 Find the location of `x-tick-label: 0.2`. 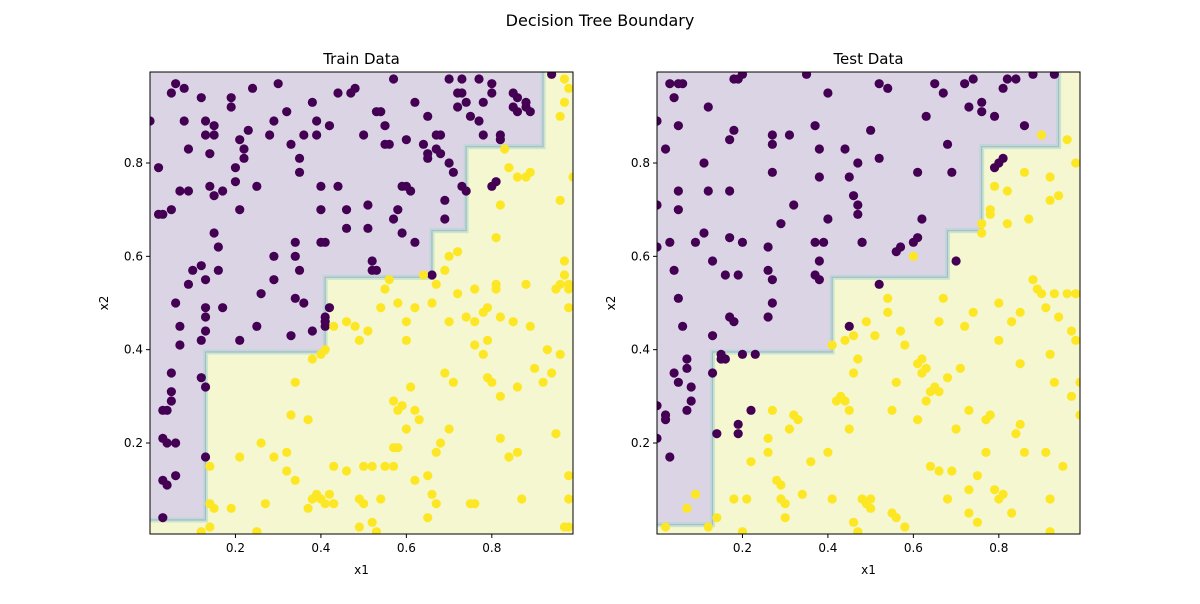

x-tick-label: 0.2 is located at coordinates (235, 548).